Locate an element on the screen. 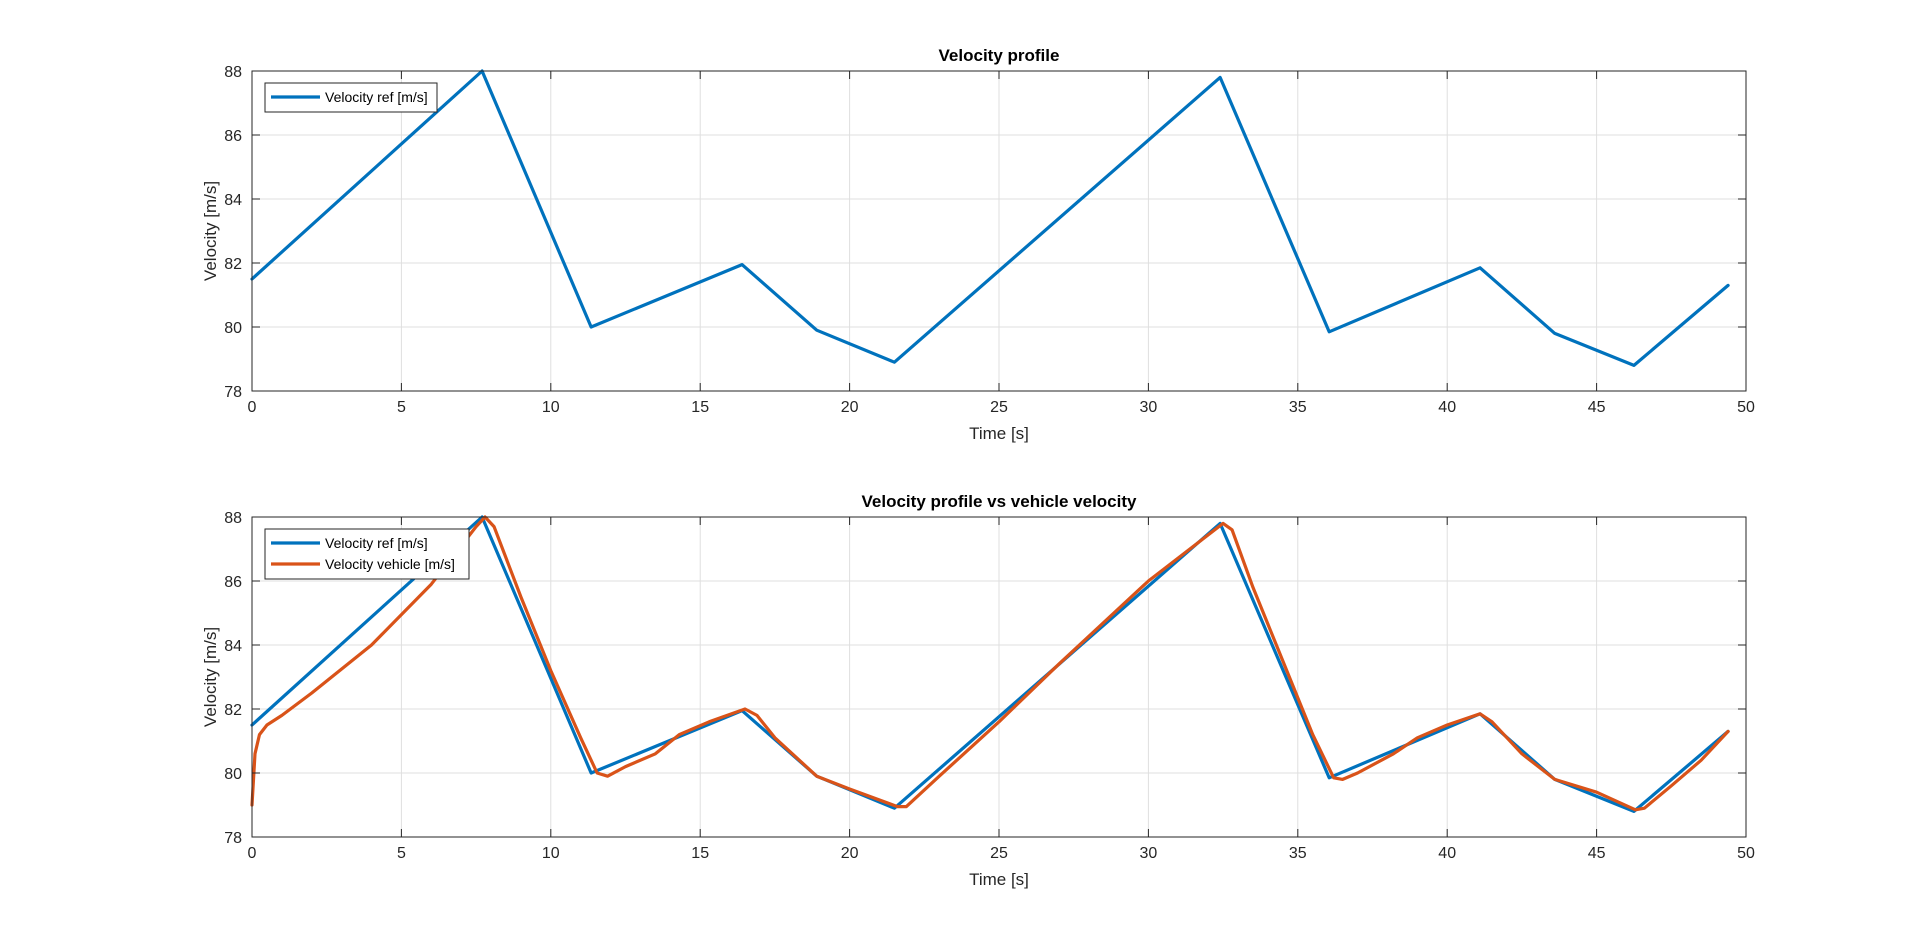 The height and width of the screenshot is (936, 1920). legend-entry: Velocity vehicle [m/s] is located at coordinates (390, 564).